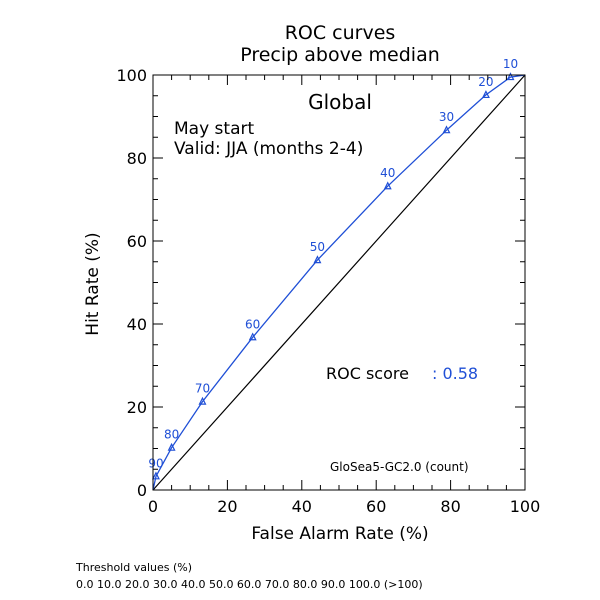 The image size is (600, 600). Describe the element at coordinates (367, 373) in the screenshot. I see `roc-score-label: ROC score` at that location.